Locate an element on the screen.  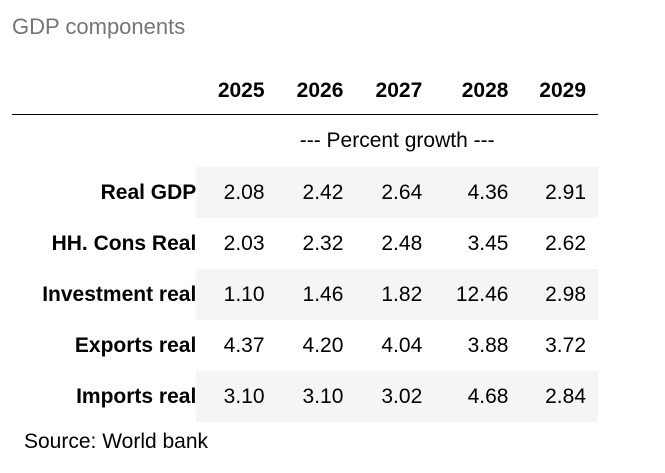
column-header: 2025 is located at coordinates (236, 91).